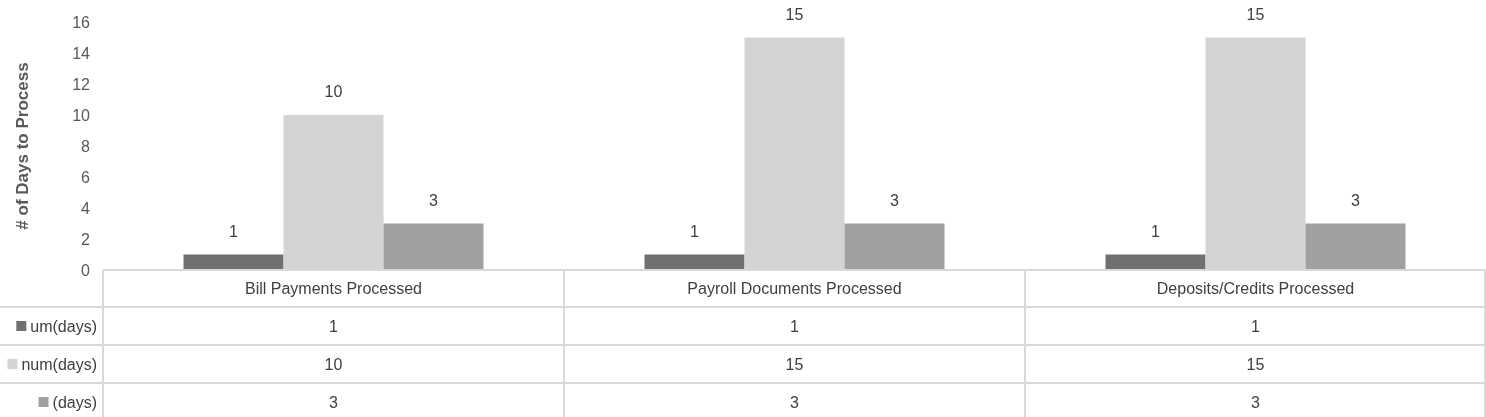  I want to click on y-tick-label: 6, so click(86, 177).